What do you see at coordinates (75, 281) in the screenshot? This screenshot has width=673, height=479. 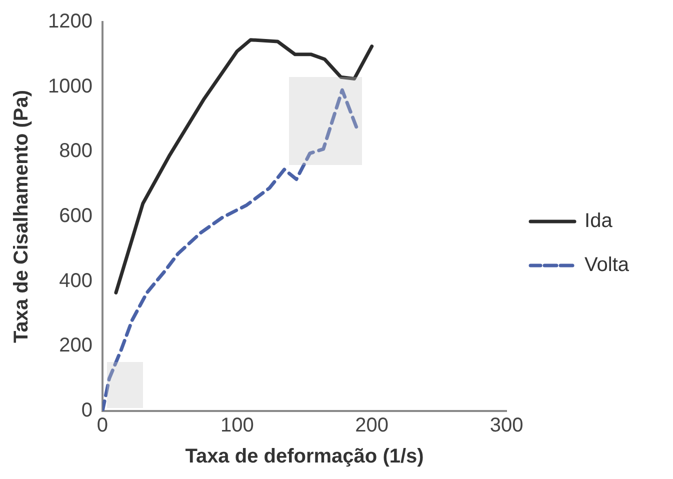 I see `y-tick-label: 400` at bounding box center [75, 281].